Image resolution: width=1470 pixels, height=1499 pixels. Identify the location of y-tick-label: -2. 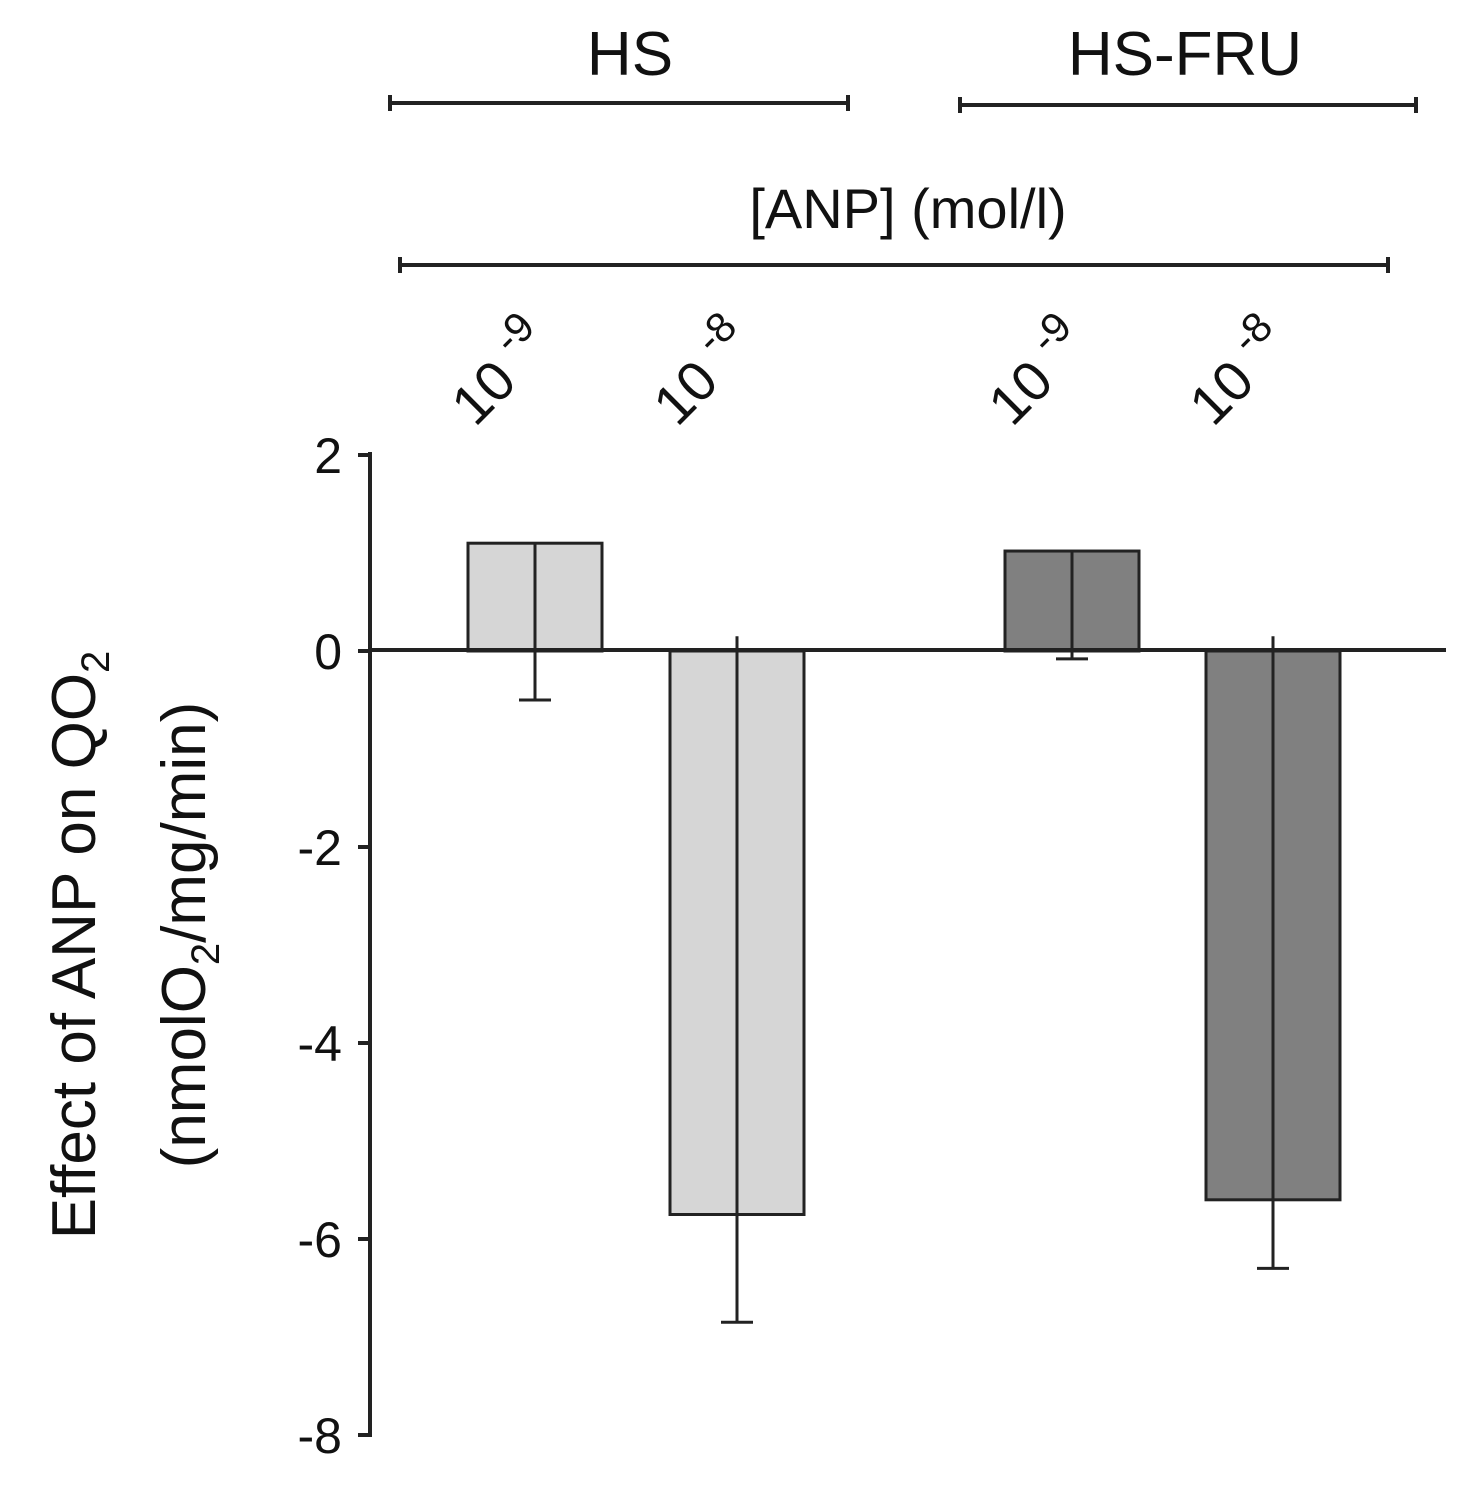
(320, 848).